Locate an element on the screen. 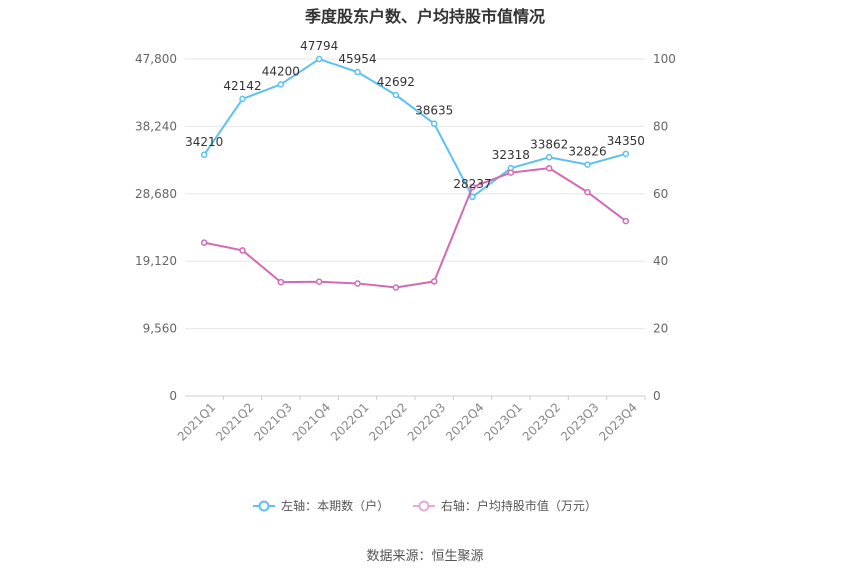 This screenshot has width=850, height=575. y-right-tick-label: 100 is located at coordinates (664, 59).